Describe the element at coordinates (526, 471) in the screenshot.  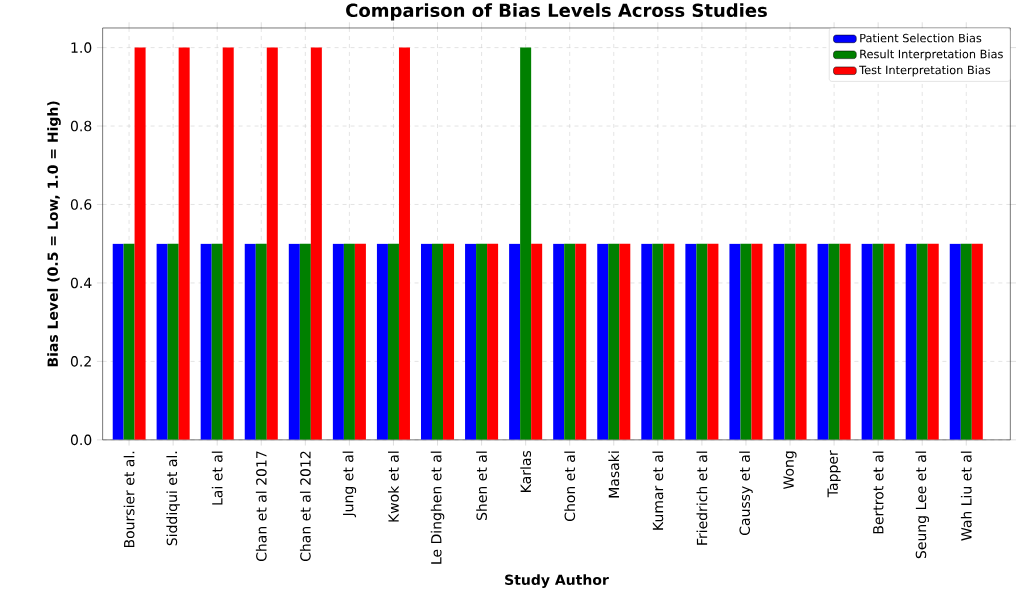
I see `x-tick-label: Karlas` at that location.